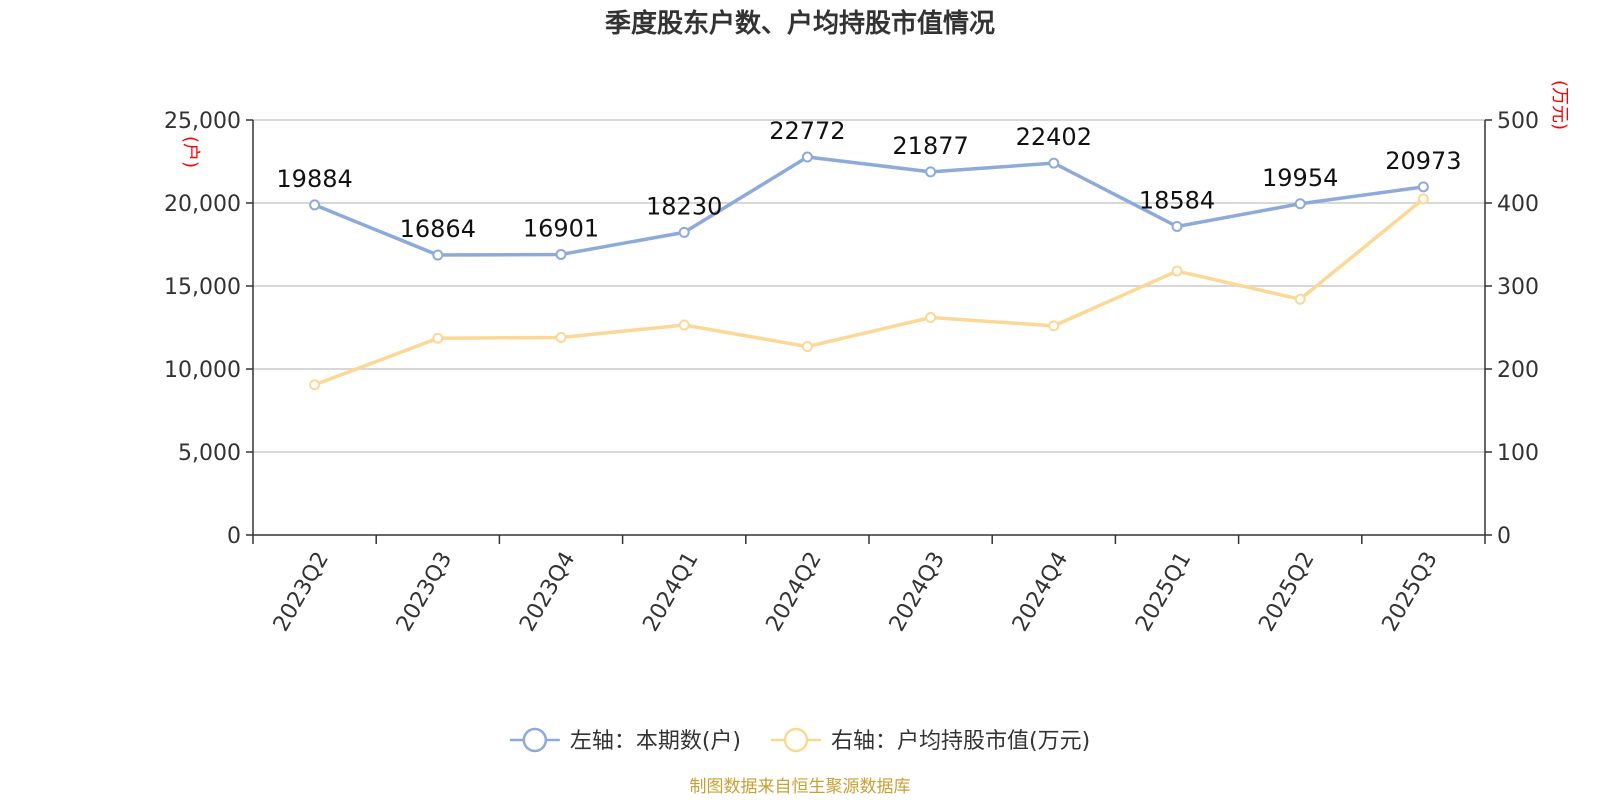  I want to click on x-tick-label: 2024Q2, so click(794, 592).